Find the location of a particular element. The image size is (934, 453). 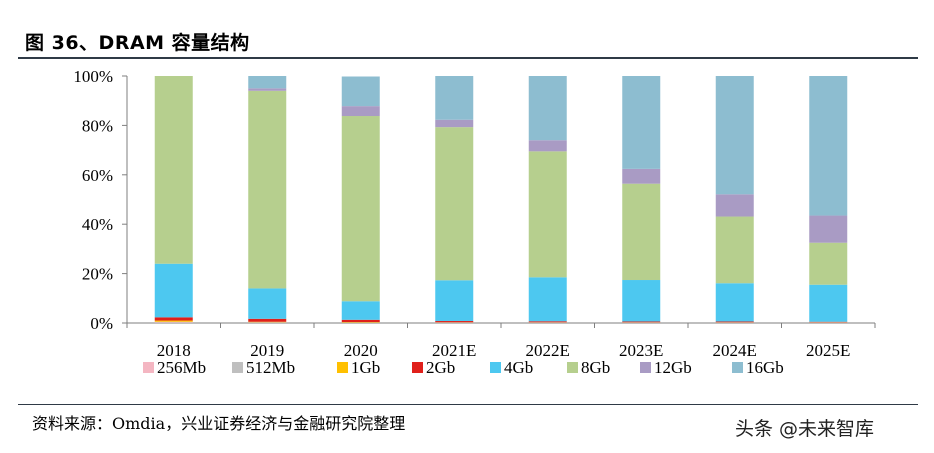

bar-segment-16gb-2020 is located at coordinates (360, 91).